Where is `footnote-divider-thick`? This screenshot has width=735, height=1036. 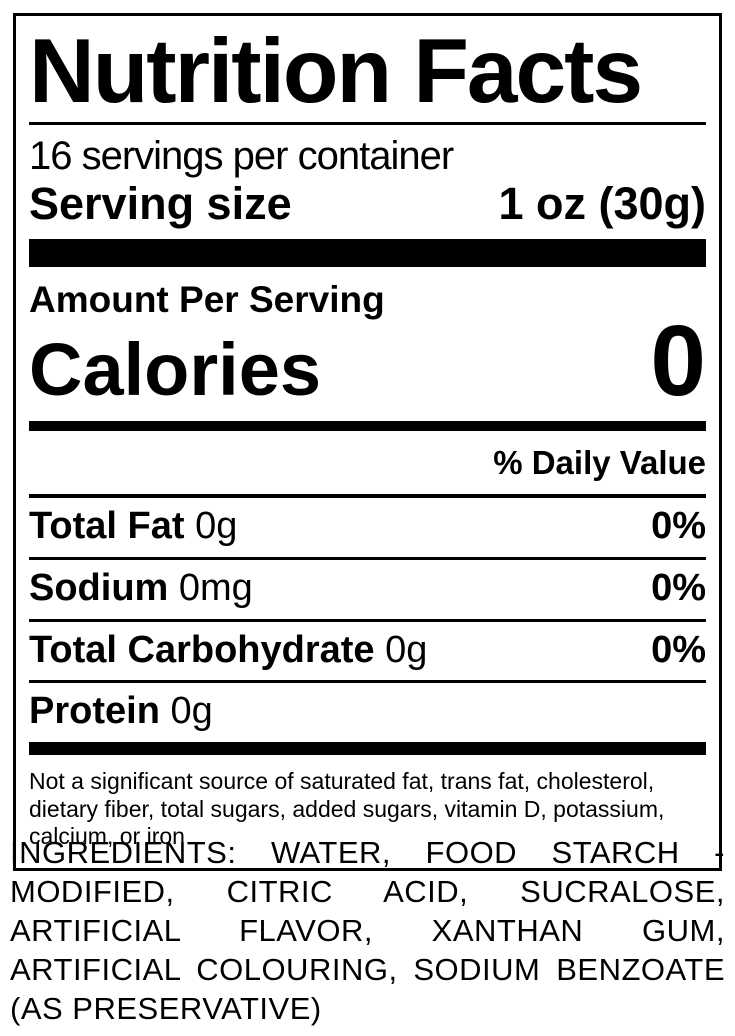 footnote-divider-thick is located at coordinates (367, 749).